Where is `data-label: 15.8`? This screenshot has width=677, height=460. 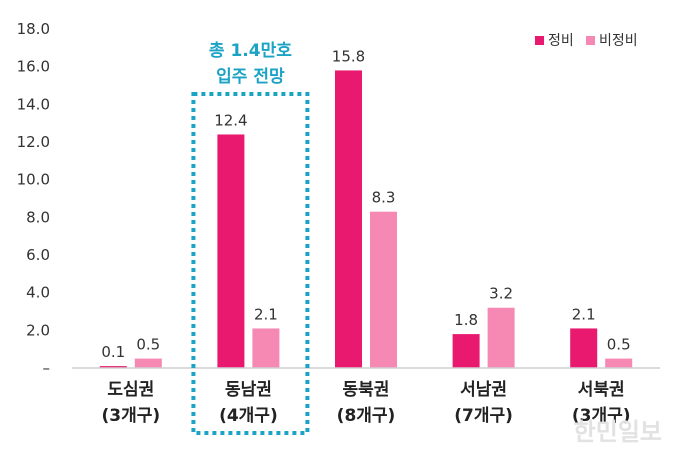
data-label: 15.8 is located at coordinates (348, 56).